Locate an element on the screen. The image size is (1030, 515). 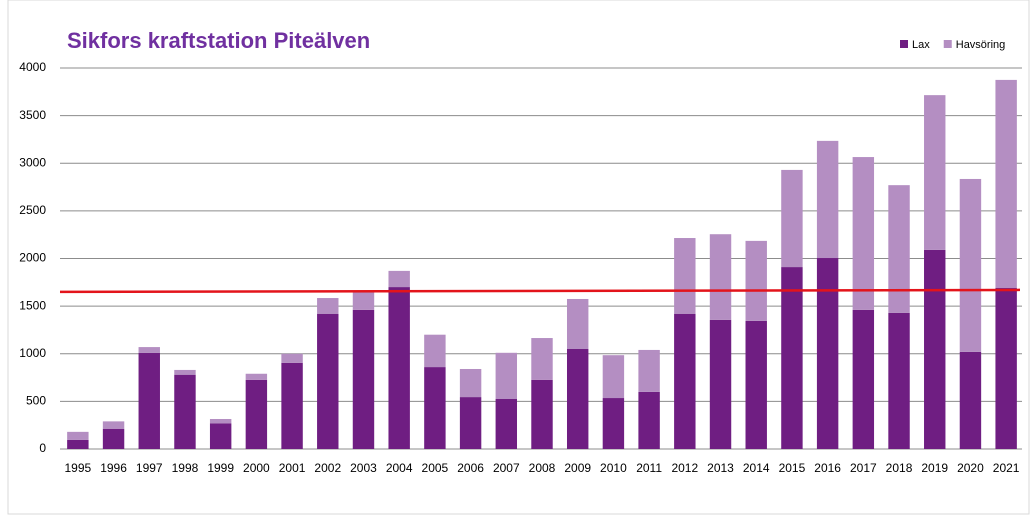
x-tick-label: 2008 is located at coordinates (542, 468).